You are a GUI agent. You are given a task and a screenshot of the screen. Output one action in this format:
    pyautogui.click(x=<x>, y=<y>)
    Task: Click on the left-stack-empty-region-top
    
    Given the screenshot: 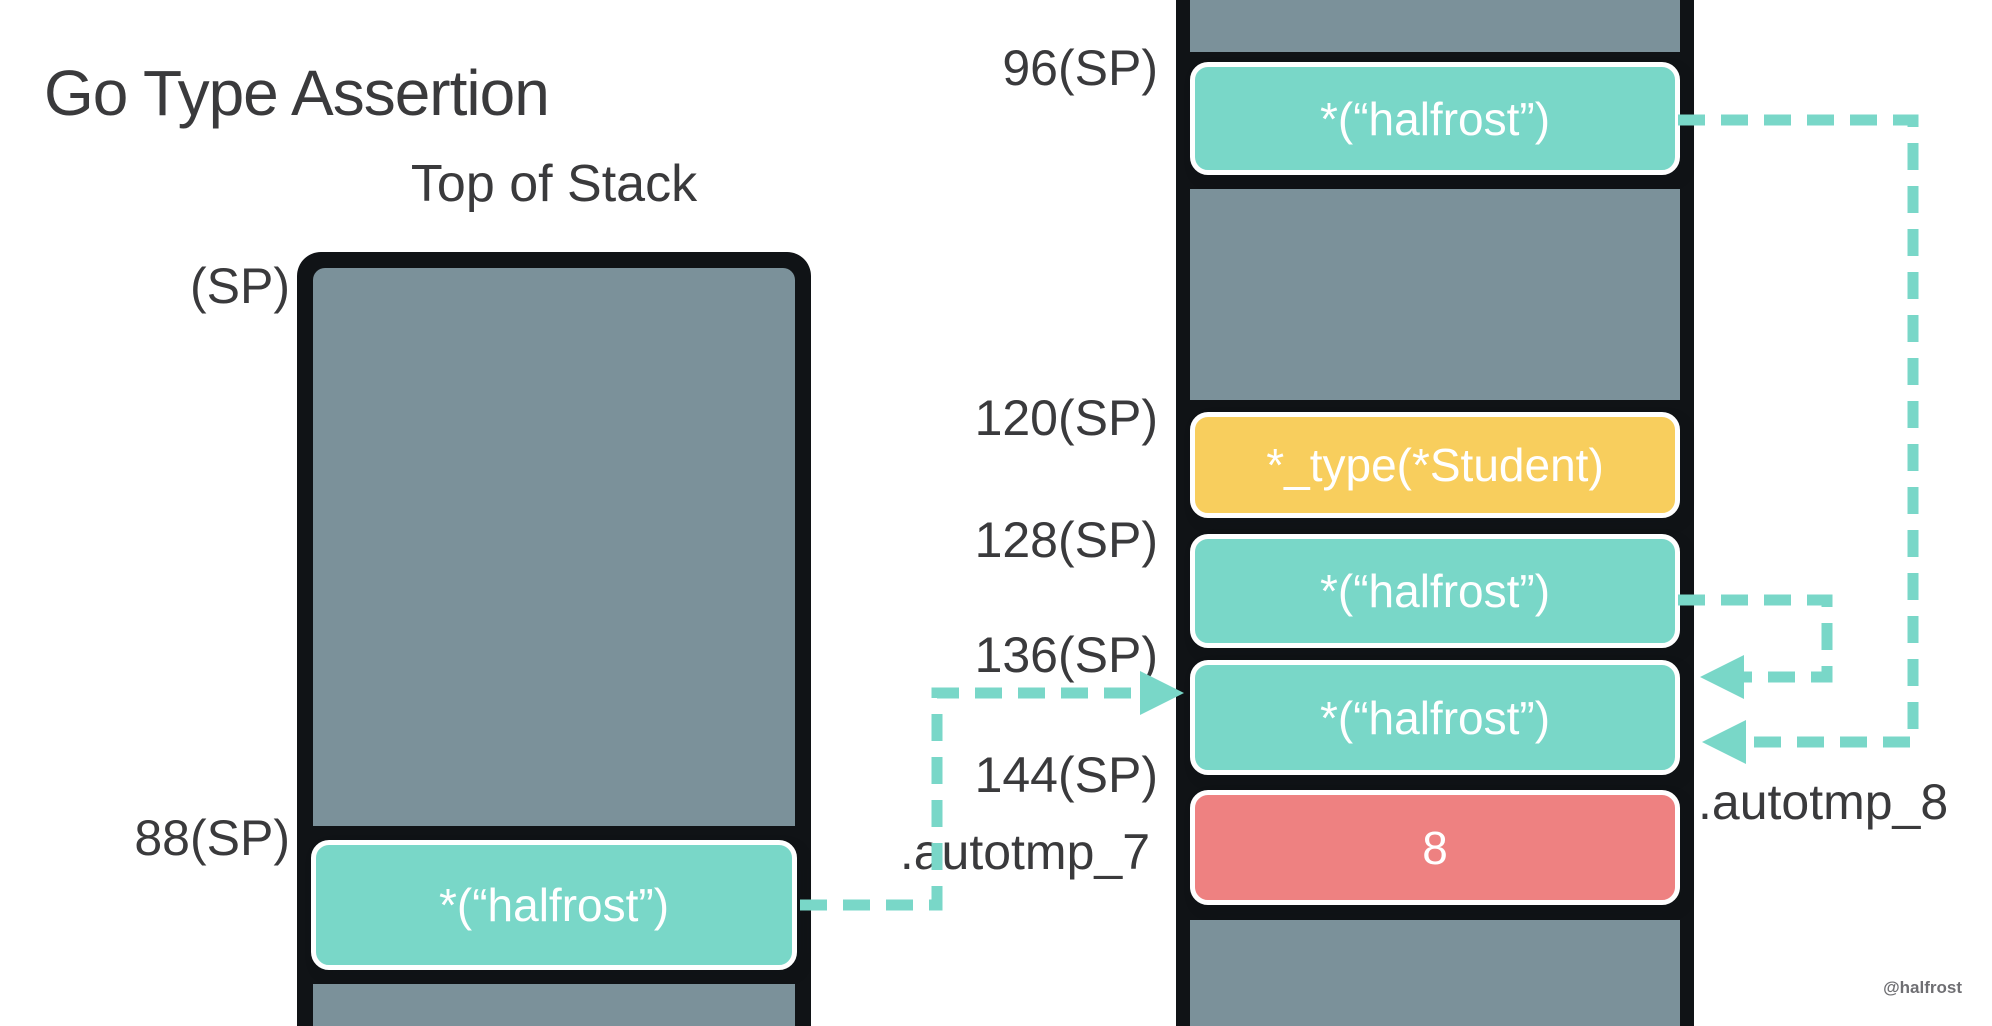 What is the action you would take?
    pyautogui.click(x=554, y=547)
    